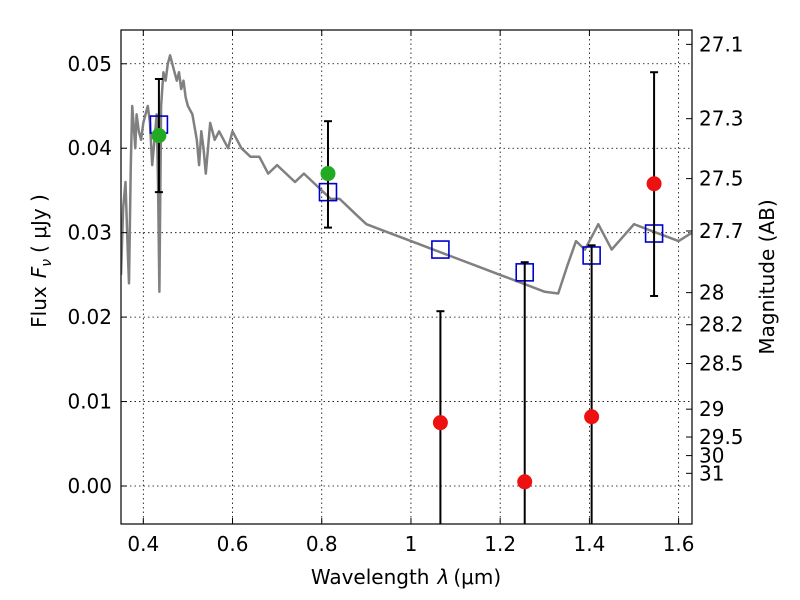 The width and height of the screenshot is (800, 600). What do you see at coordinates (589, 544) in the screenshot?
I see `x-tick-label: 1.4` at bounding box center [589, 544].